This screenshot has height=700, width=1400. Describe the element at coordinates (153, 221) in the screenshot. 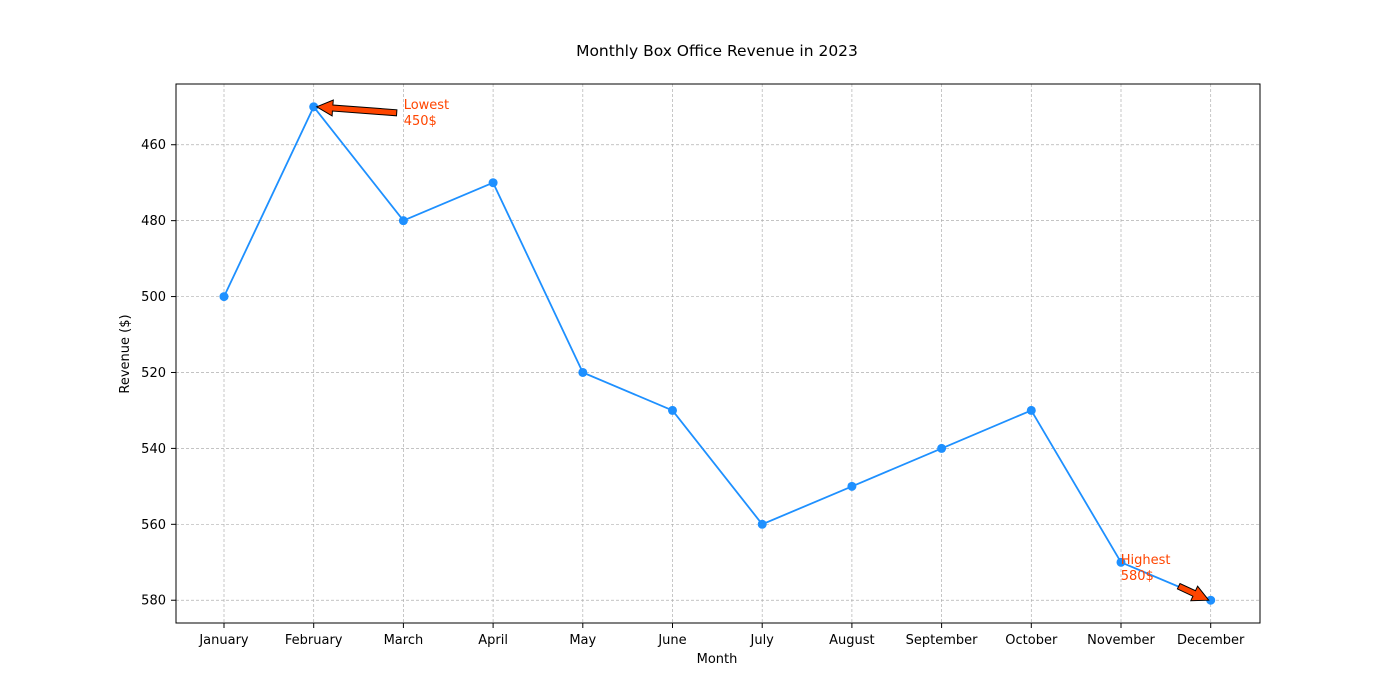

I see `y-tick-label: 480` at that location.